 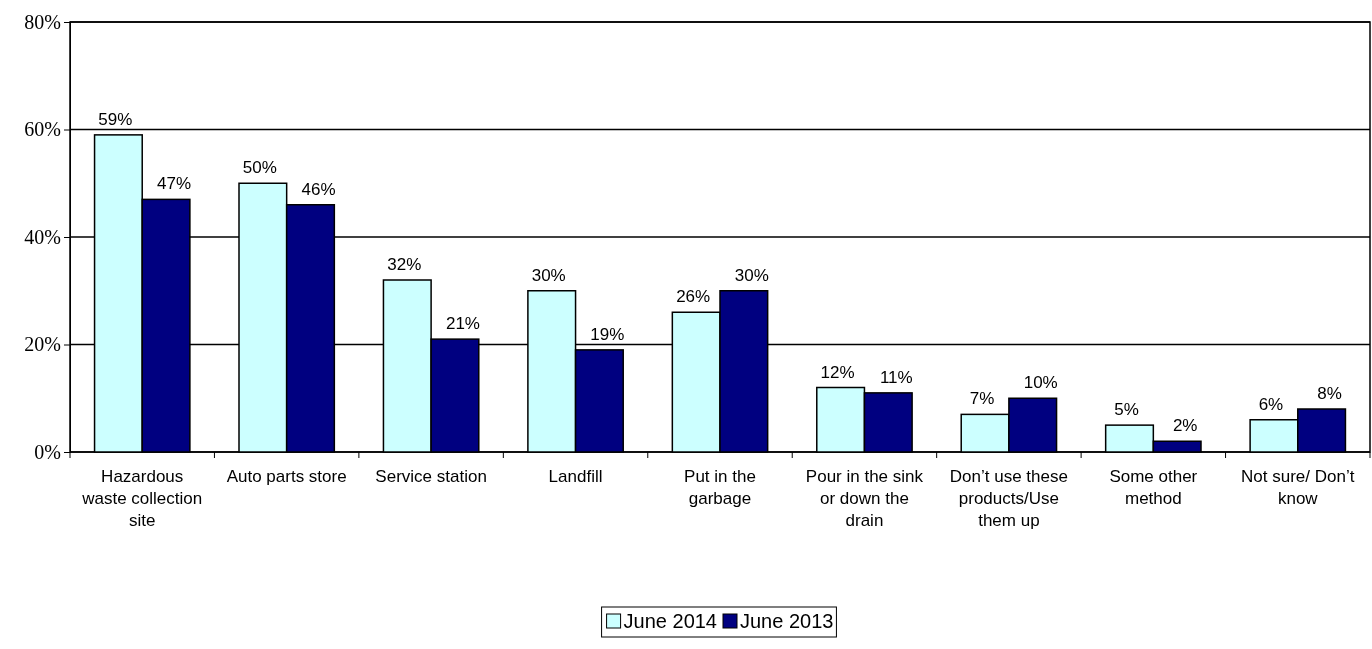 I want to click on data-label: 6%, so click(x=1271, y=404).